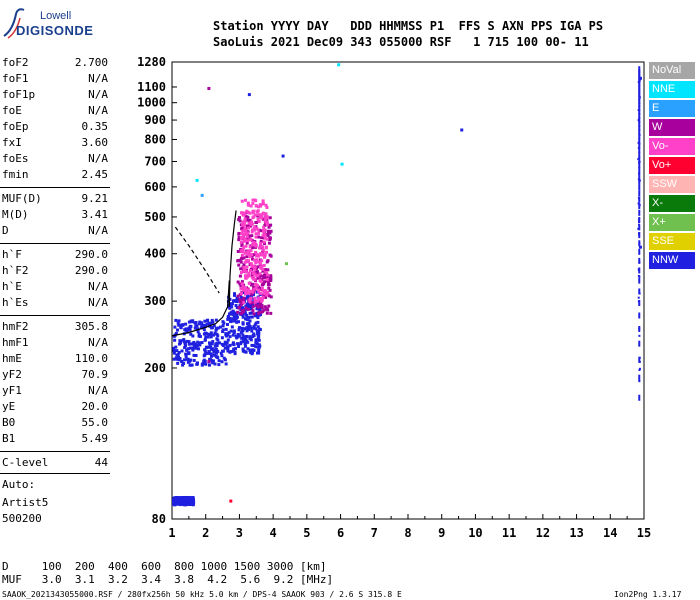 This screenshot has width=700, height=600. I want to click on auto-artist: Artist5, so click(25, 502).